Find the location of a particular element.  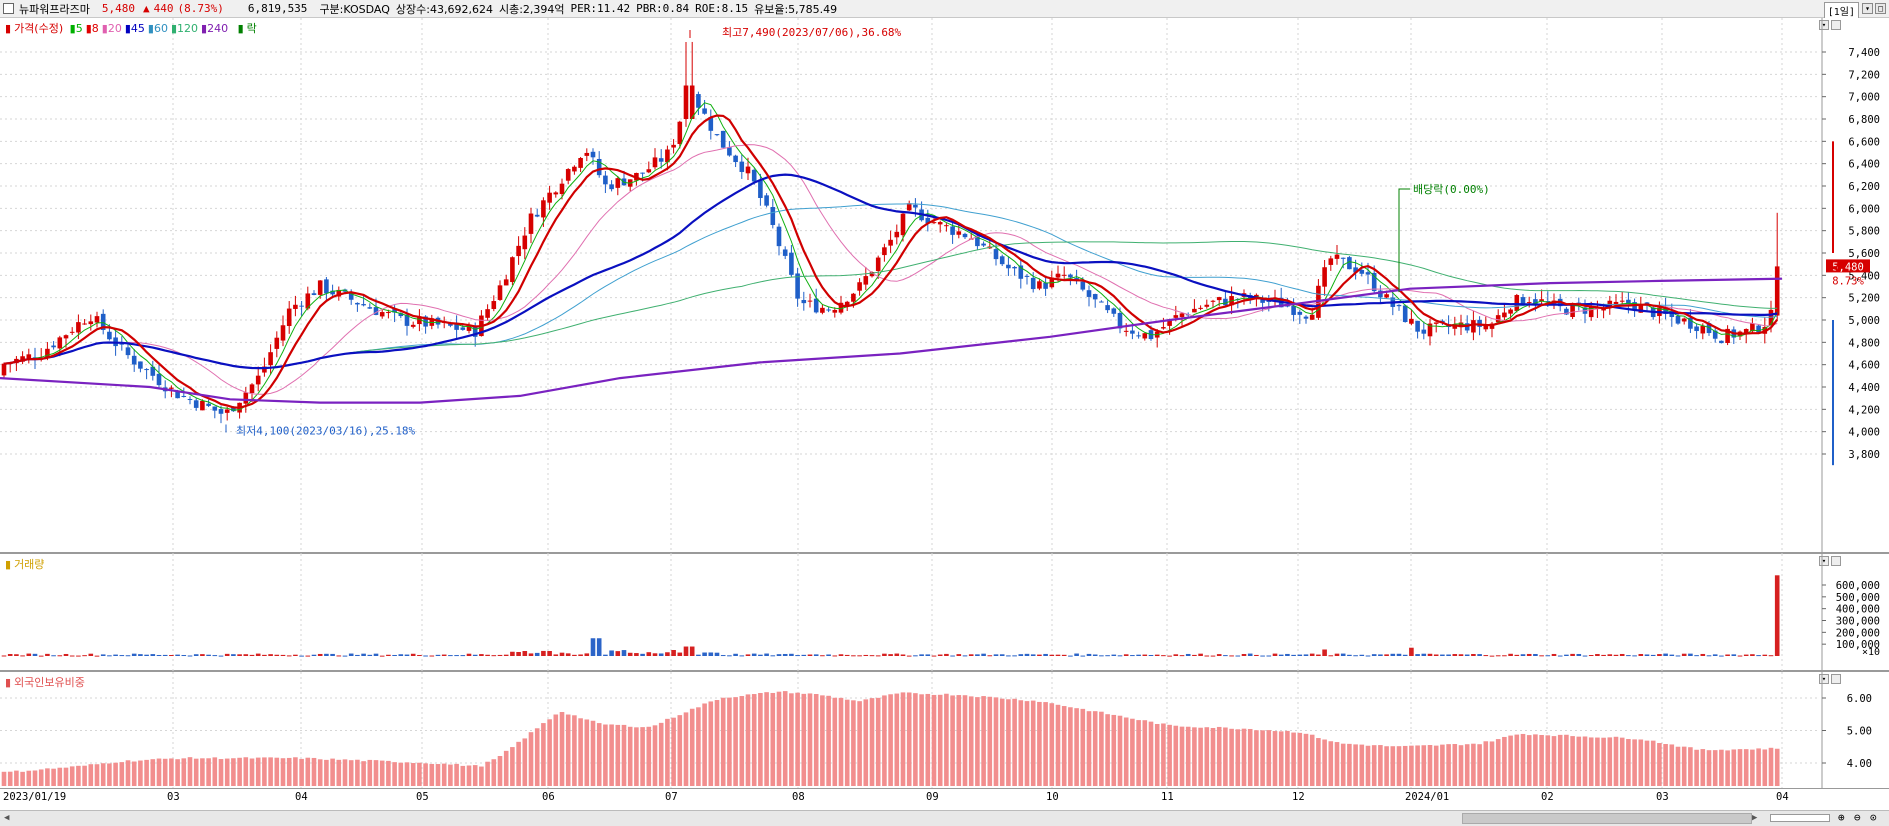

scroll-left-icon: ◀ is located at coordinates (7, 818).